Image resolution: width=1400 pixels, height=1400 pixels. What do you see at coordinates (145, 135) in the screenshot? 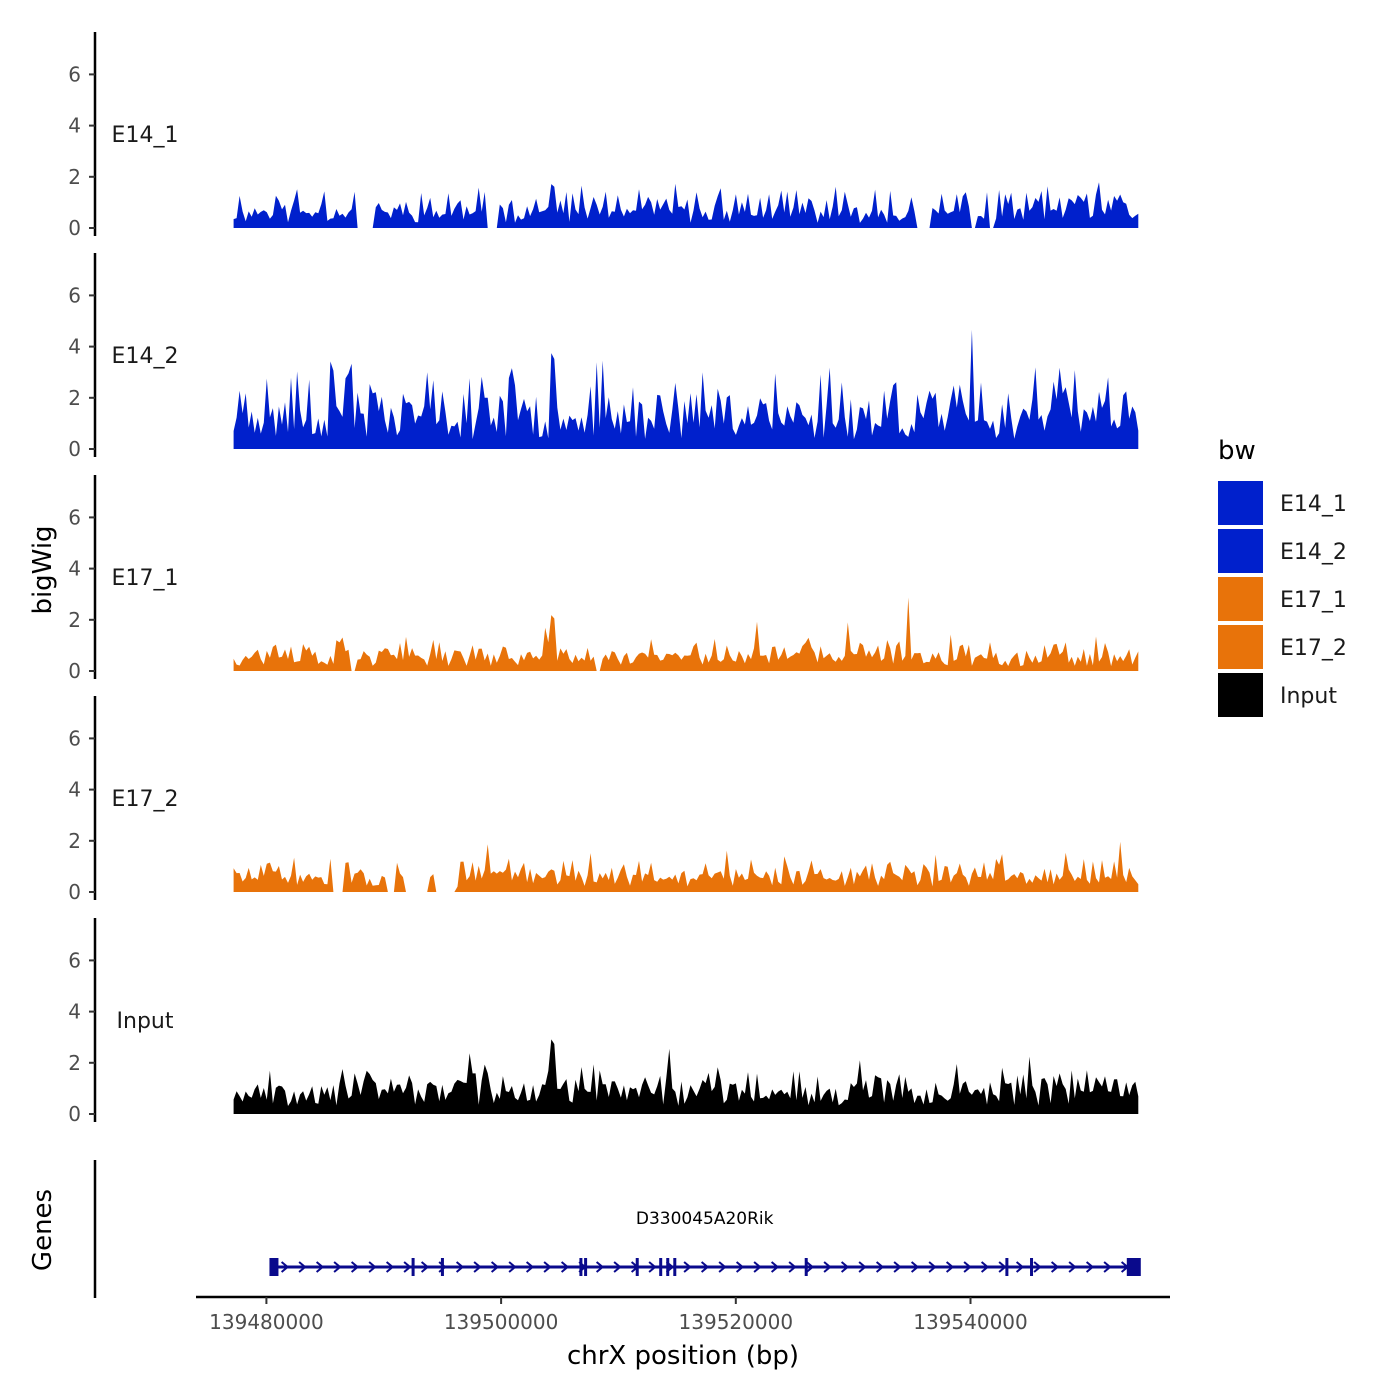
I see `track-label-E14_1: E14_1` at bounding box center [145, 135].